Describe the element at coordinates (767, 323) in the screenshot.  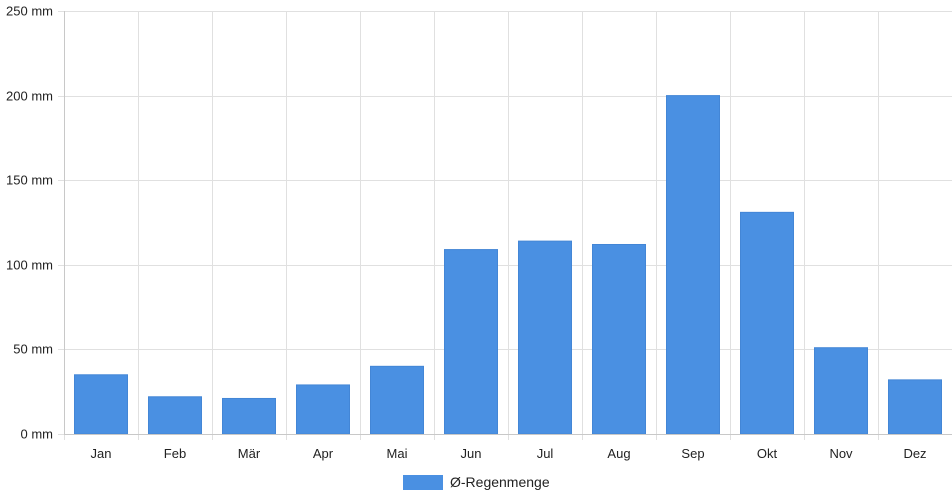
I see `bar-Okt` at that location.